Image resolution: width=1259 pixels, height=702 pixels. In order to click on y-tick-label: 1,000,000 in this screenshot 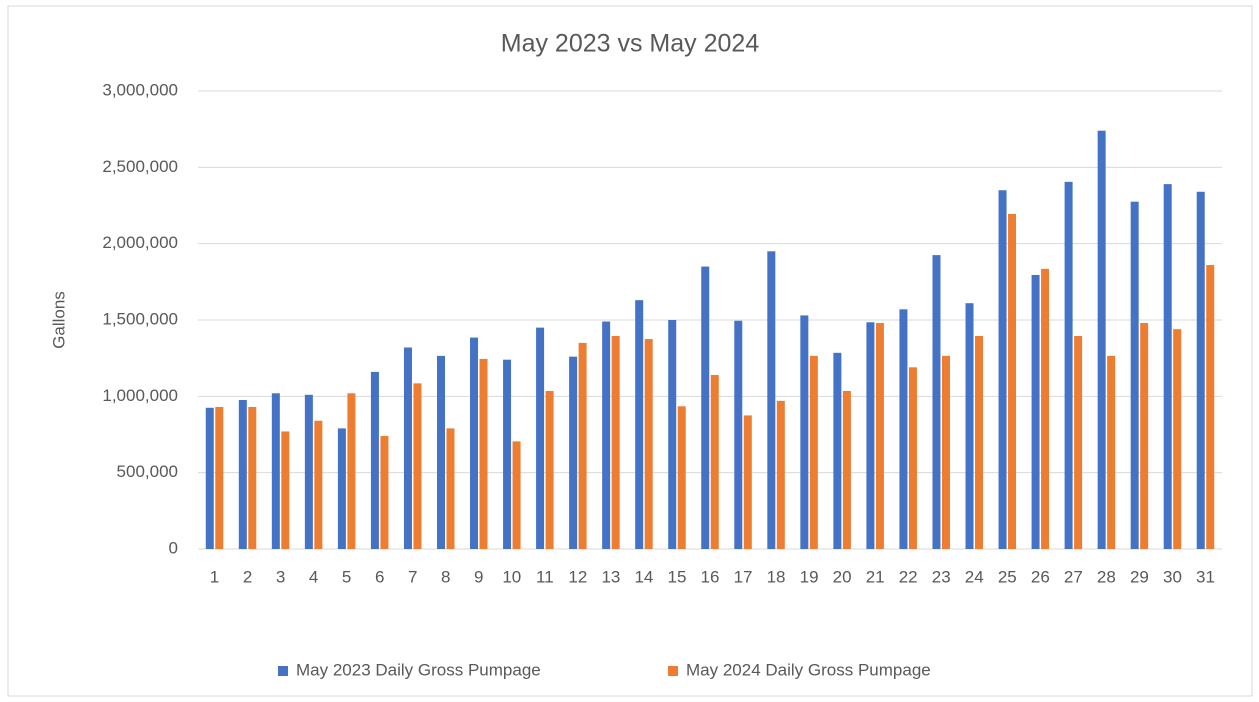, I will do `click(140, 395)`.